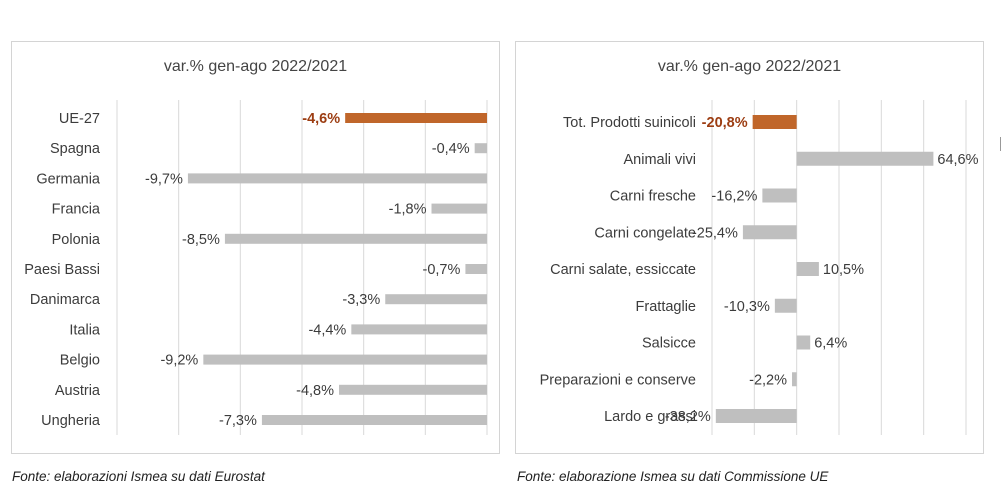 The height and width of the screenshot is (504, 1007). What do you see at coordinates (669, 344) in the screenshot?
I see `category-label: Salsicce` at bounding box center [669, 344].